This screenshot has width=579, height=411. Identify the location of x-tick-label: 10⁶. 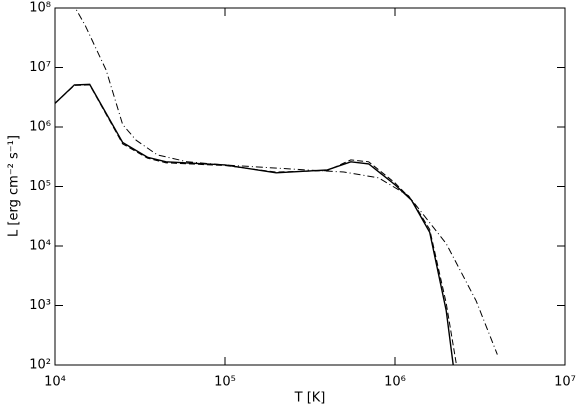
(395, 382).